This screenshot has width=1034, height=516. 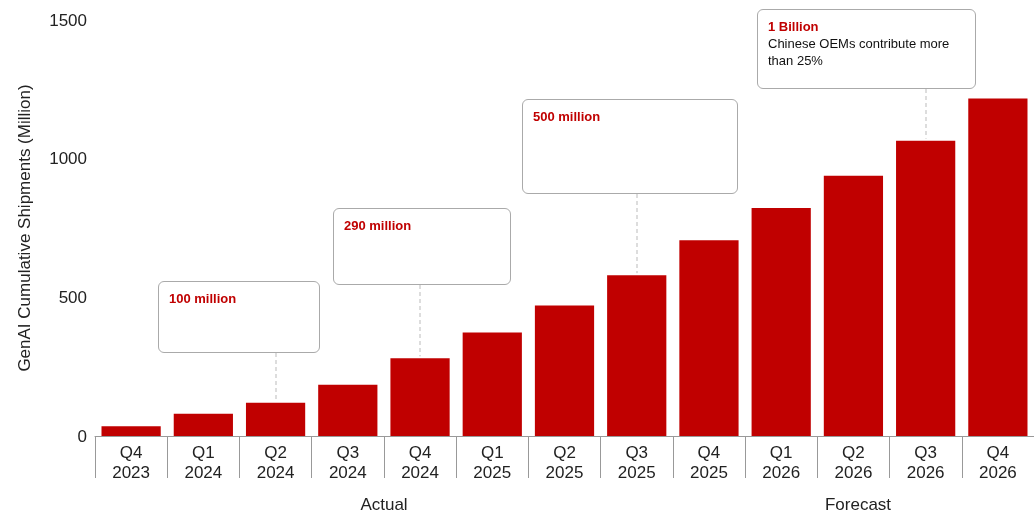 I want to click on x-tick-label: Q4 2023, so click(x=131, y=462).